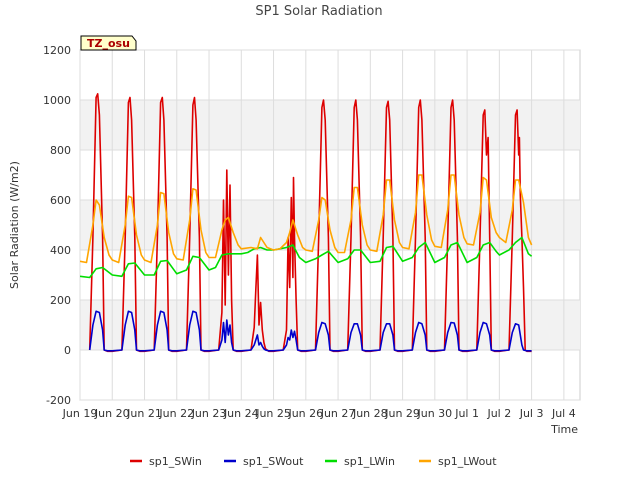 This screenshot has height=480, width=640. Describe the element at coordinates (144, 413) in the screenshot. I see `x-tick-label: Jun 21` at that location.